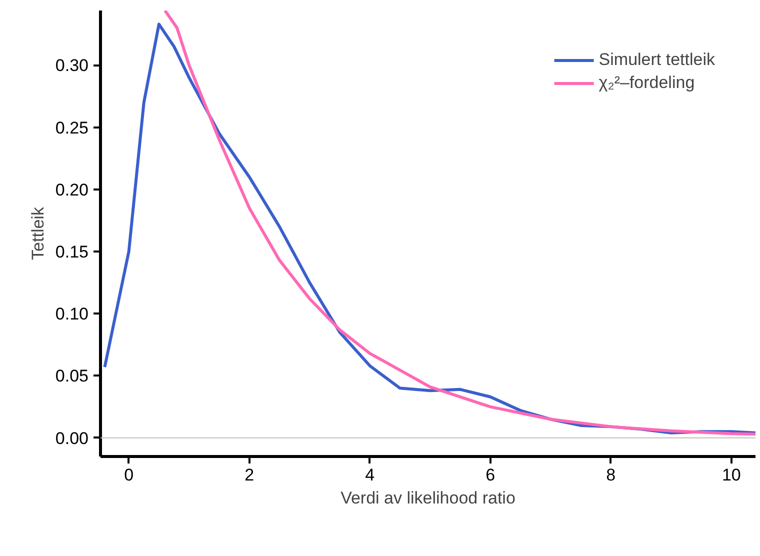 The image size is (760, 556). What do you see at coordinates (731, 475) in the screenshot?
I see `x-tick-label: 10` at bounding box center [731, 475].